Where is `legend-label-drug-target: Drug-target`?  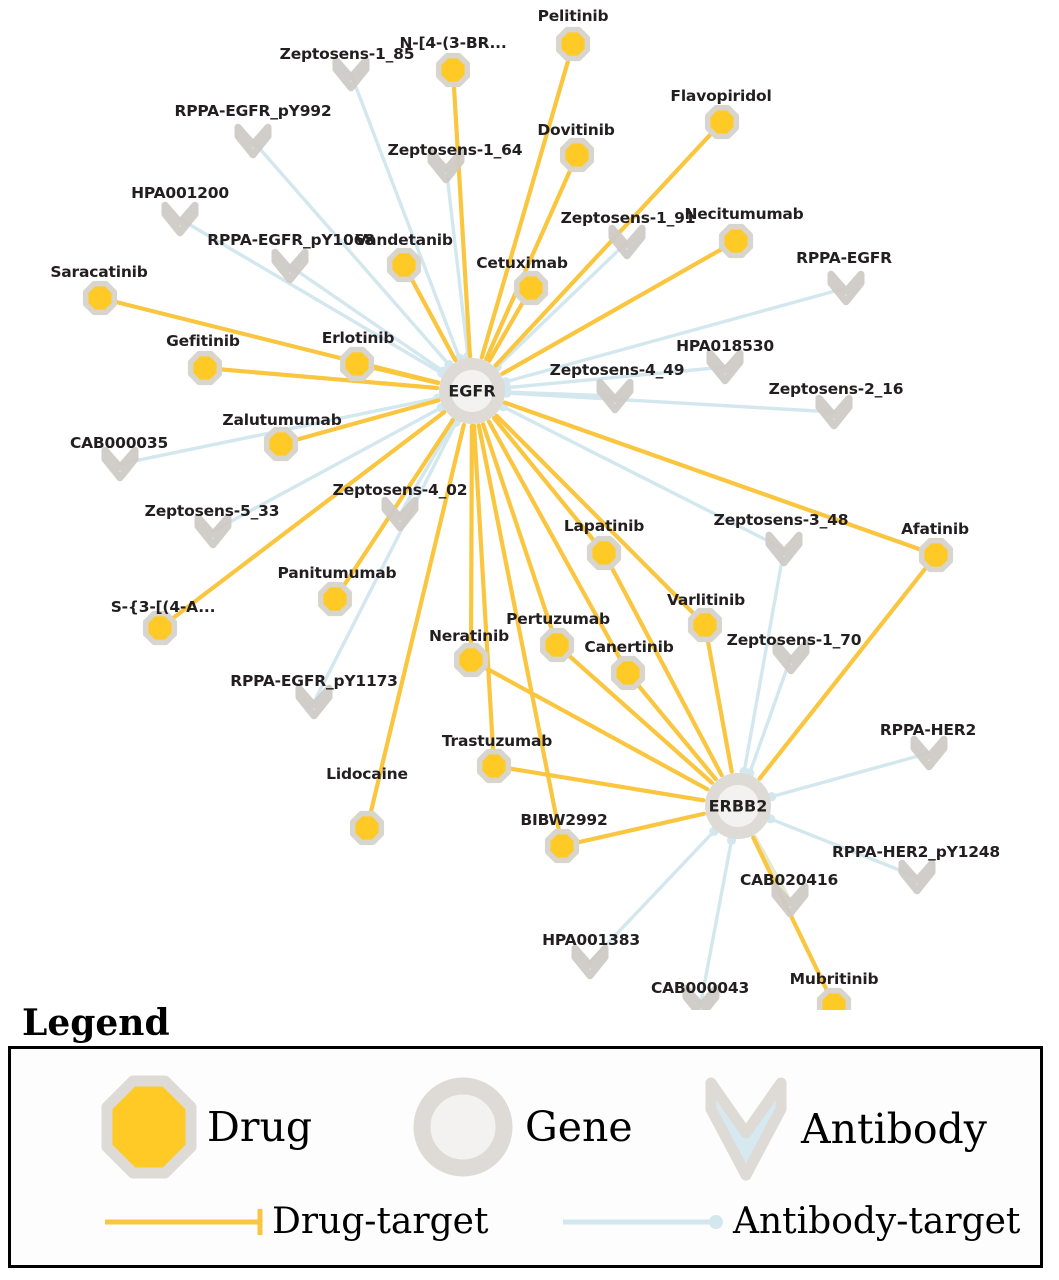 legend-label-drug-target: Drug-target is located at coordinates (380, 1221).